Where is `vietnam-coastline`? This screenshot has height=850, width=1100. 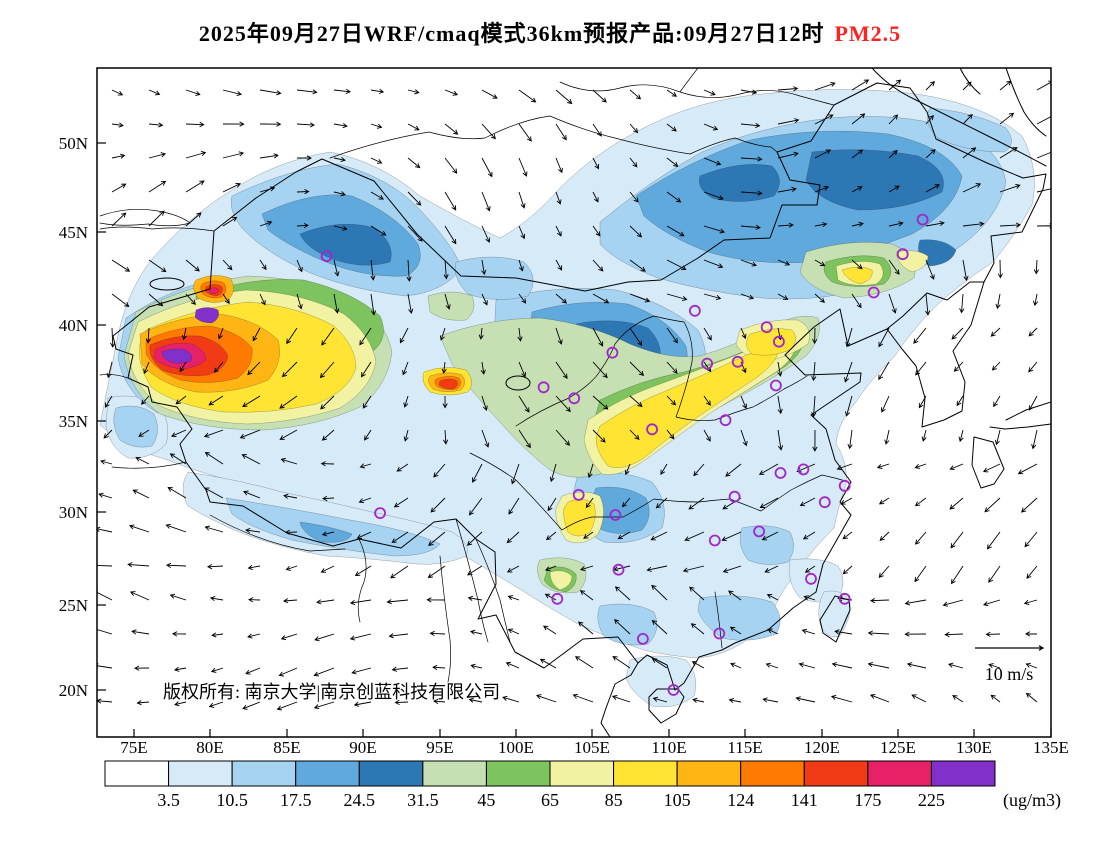 vietnam-coastline is located at coordinates (619, 699).